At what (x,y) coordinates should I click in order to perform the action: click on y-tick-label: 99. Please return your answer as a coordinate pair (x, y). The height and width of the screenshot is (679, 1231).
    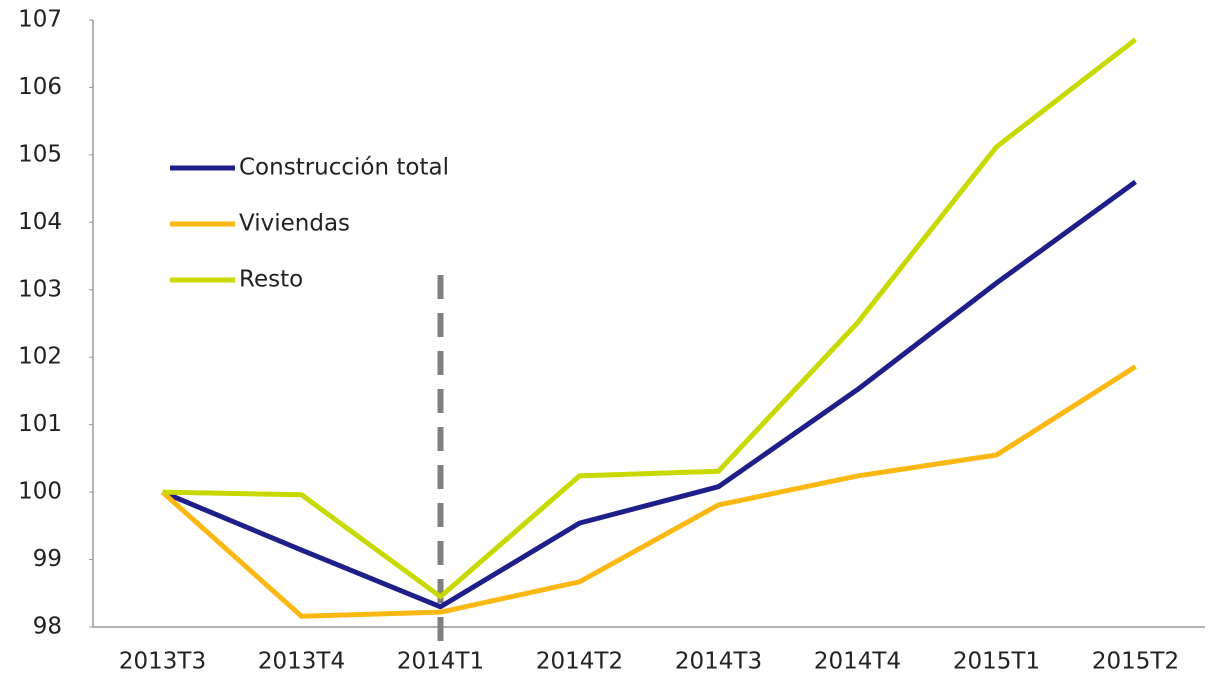
    Looking at the image, I should click on (47, 559).